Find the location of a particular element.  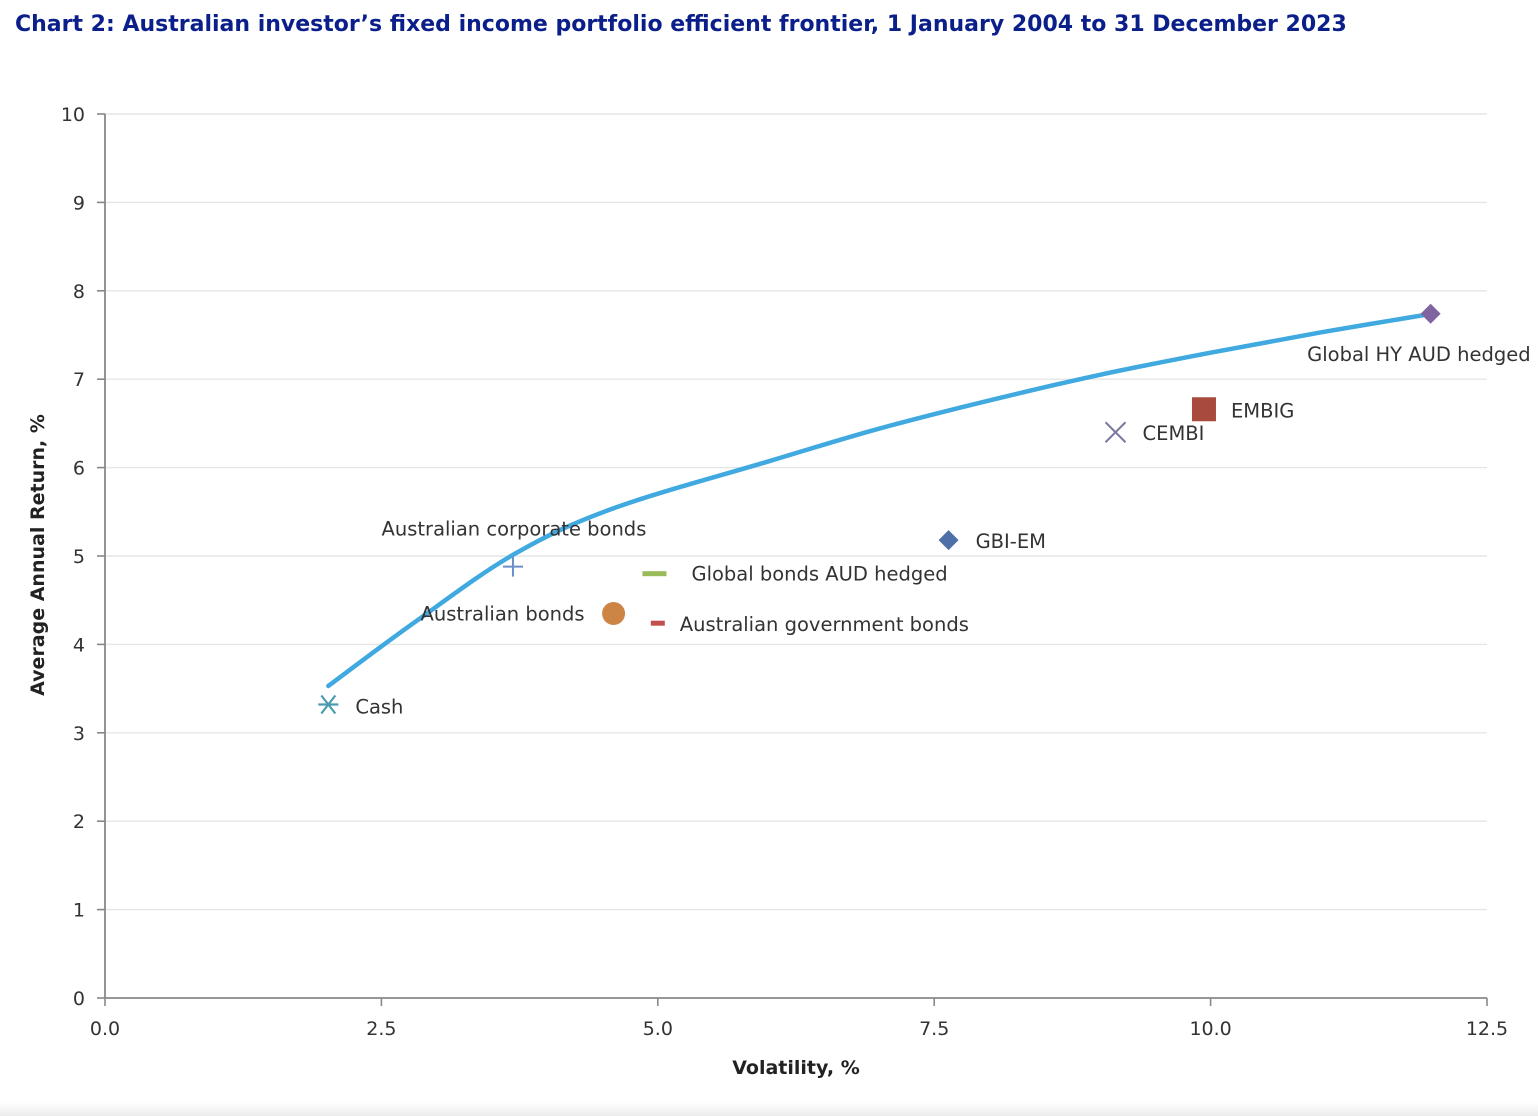

y-axis-title: Average Annual Return, % is located at coordinates (38, 555).